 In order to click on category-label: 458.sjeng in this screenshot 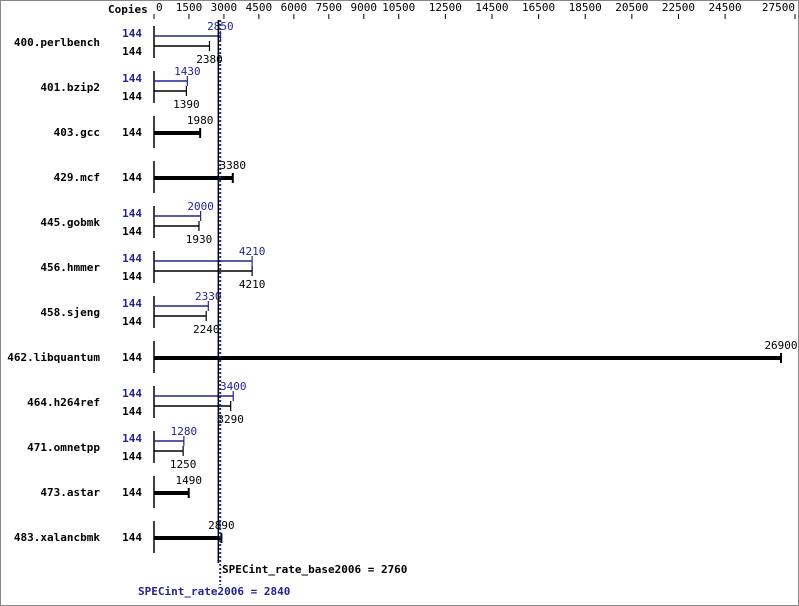, I will do `click(70, 312)`.